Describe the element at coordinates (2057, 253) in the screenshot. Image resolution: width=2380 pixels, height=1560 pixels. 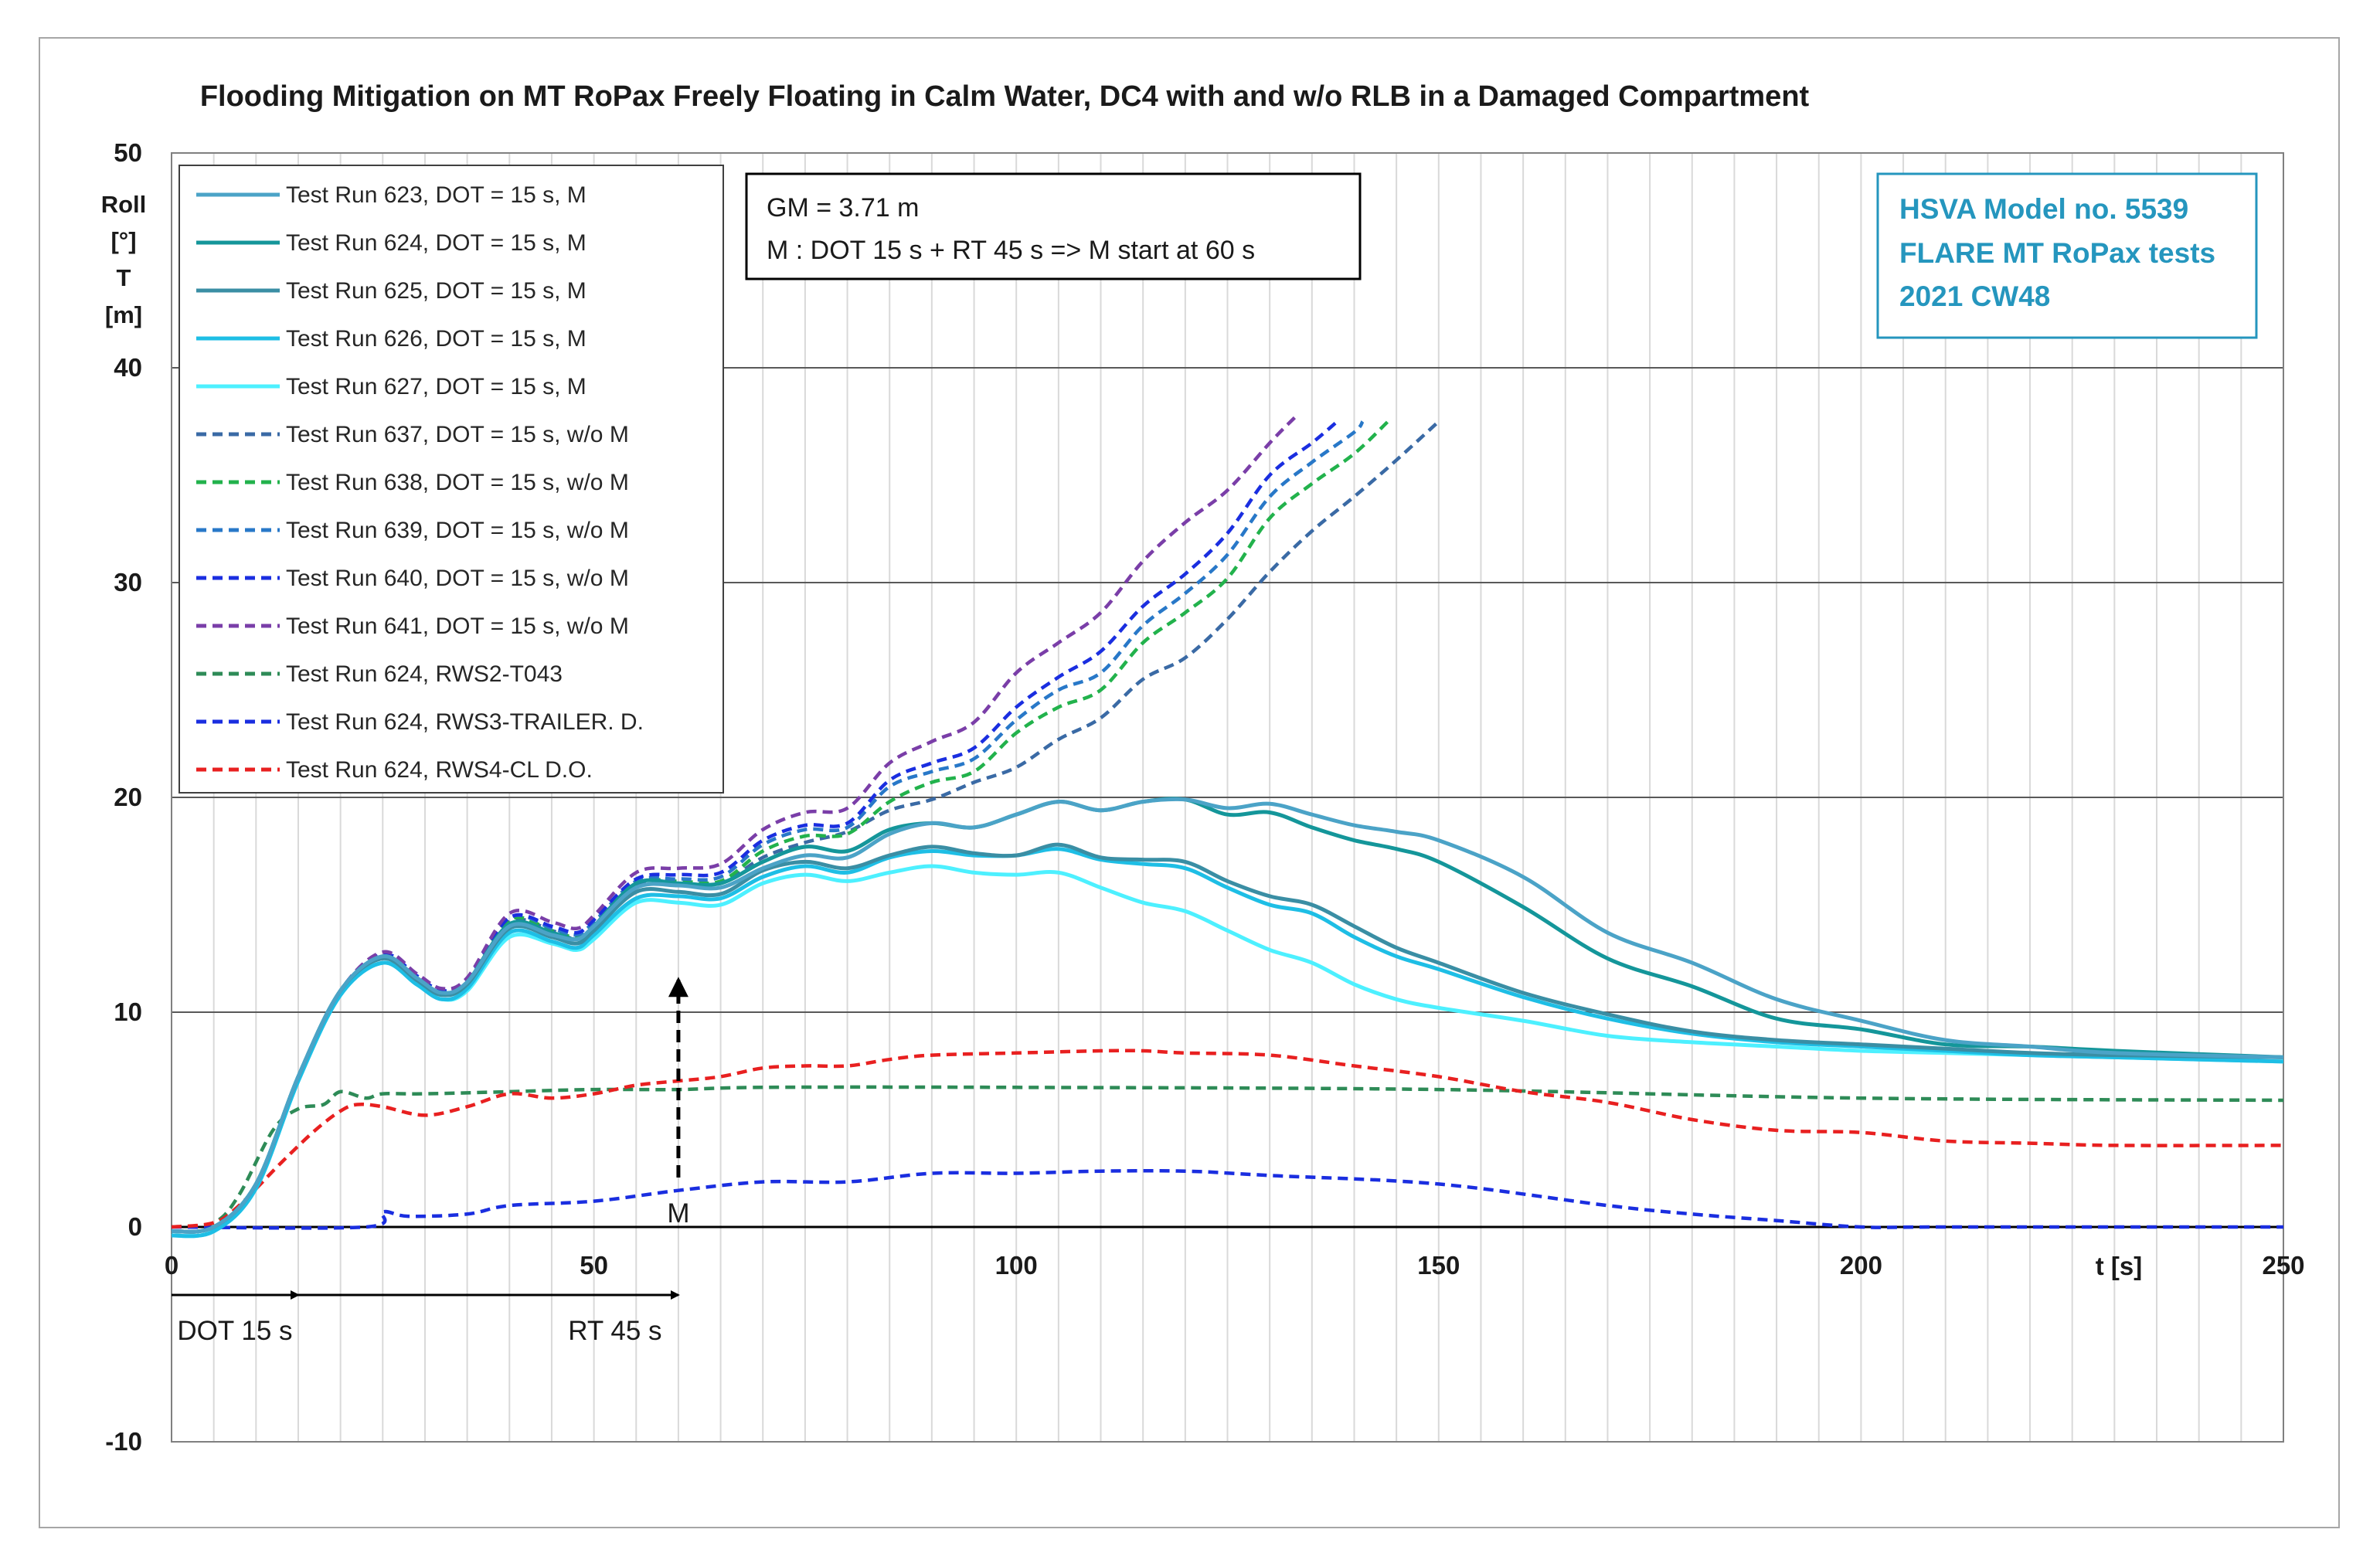
I see `model-line-2: FLARE MT RoPax tests` at that location.